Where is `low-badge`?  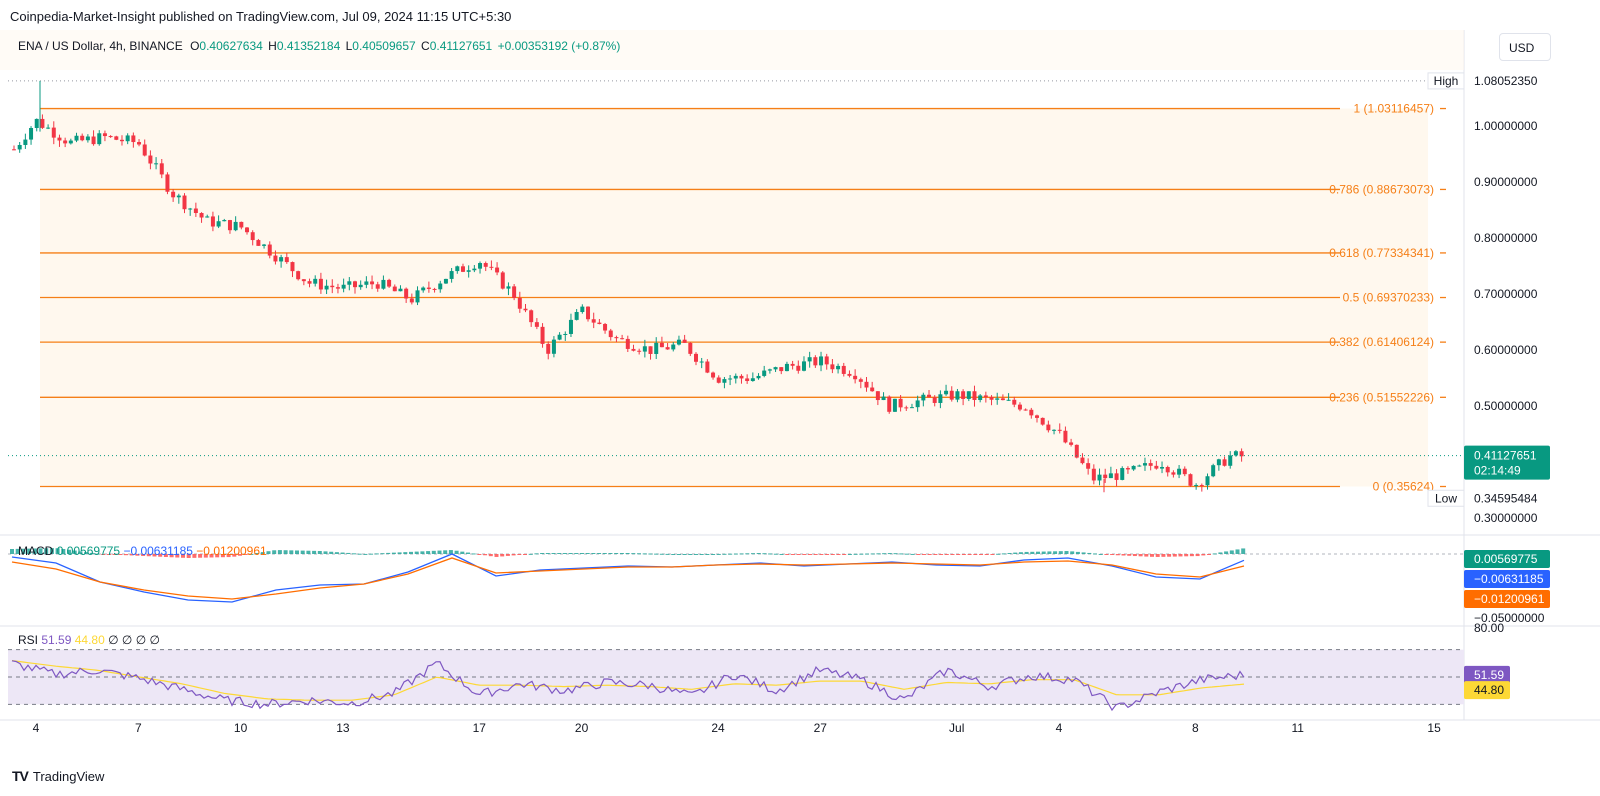 low-badge is located at coordinates (1446, 498).